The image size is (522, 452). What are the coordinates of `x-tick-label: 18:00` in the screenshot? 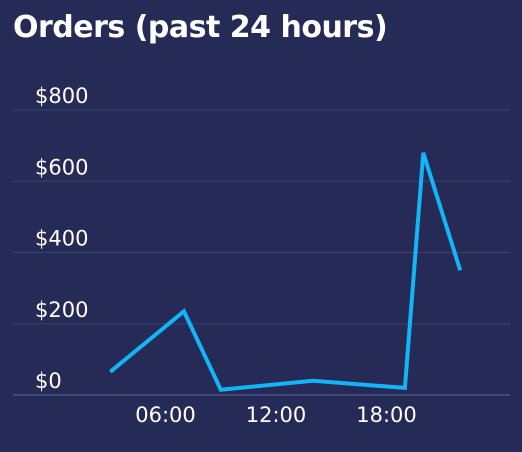 It's located at (386, 415).